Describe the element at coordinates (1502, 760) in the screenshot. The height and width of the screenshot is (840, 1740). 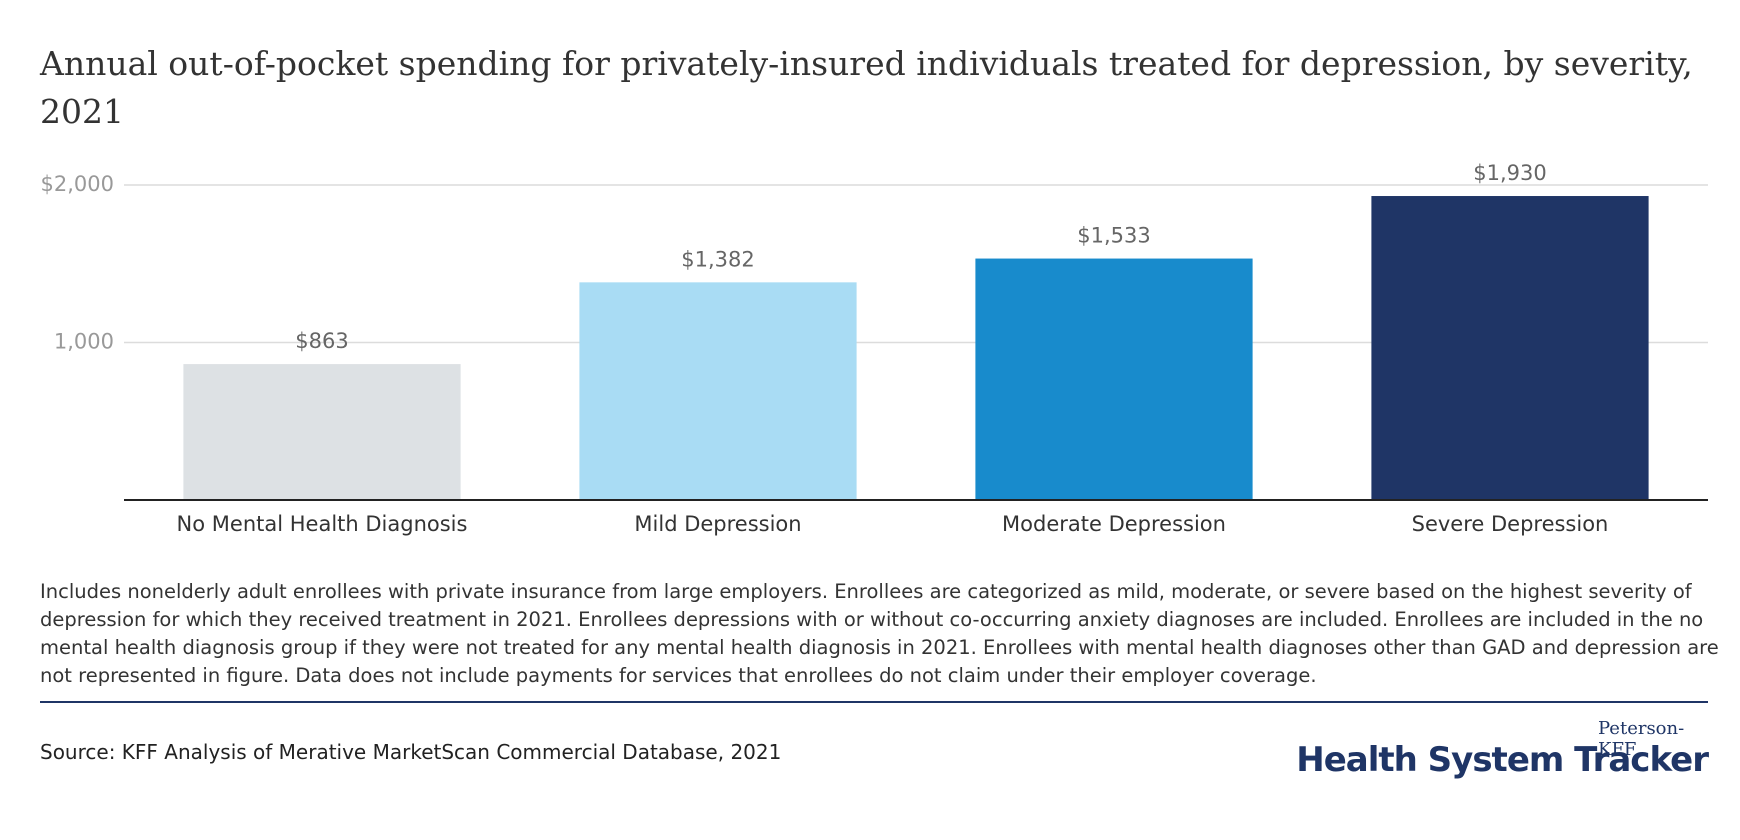
I see `logo-main: Health System Tracker` at that location.